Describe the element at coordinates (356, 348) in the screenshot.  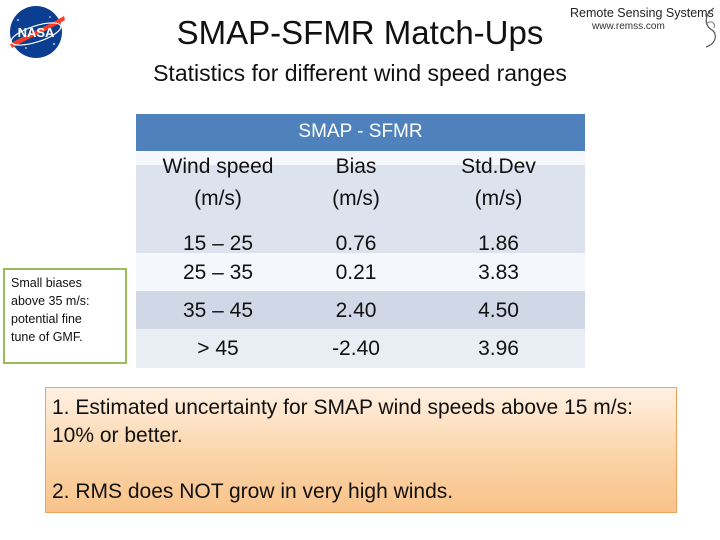
I see `cell-bias: -2.40` at that location.